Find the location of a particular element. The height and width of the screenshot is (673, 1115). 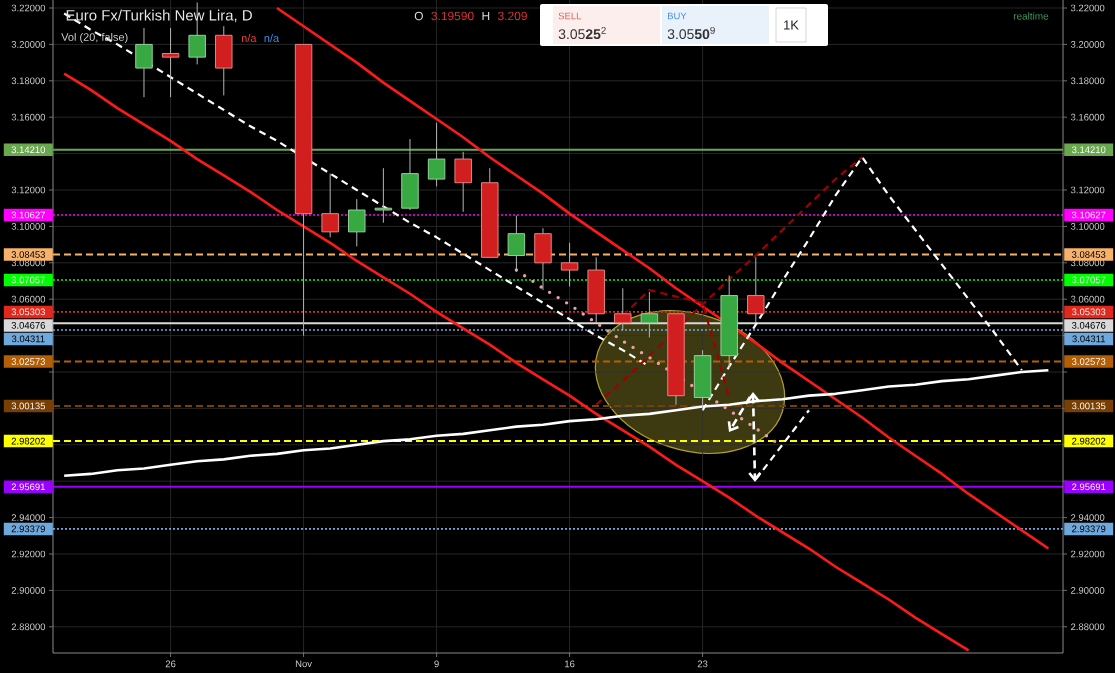

annotation: 3.0525$^{2}$ is located at coordinates (582, 33).